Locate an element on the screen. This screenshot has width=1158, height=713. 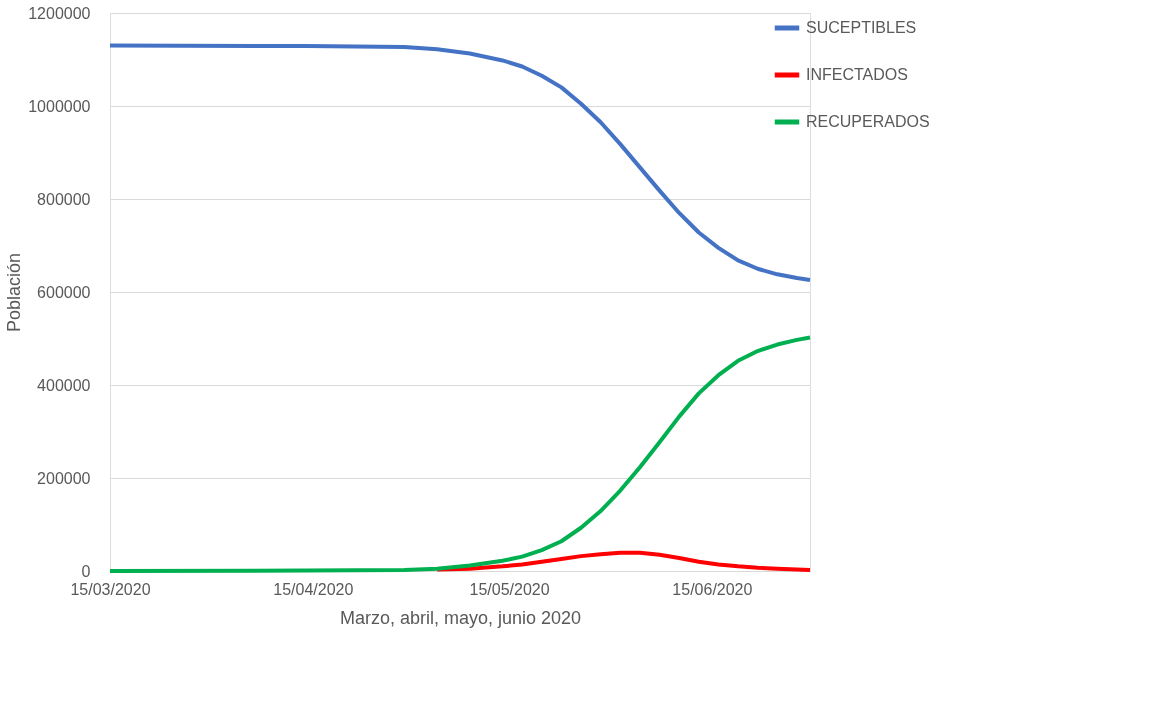
x-tick-label: 15/04/2020 is located at coordinates (313, 589).